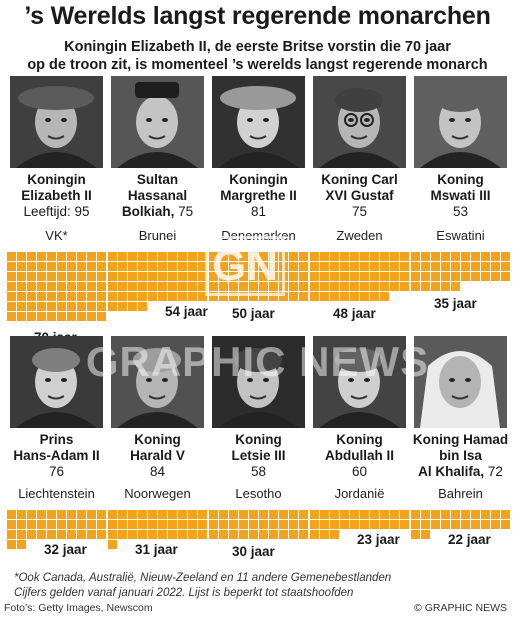 This screenshot has width=515, height=619. I want to click on monarch-title: Sultan, so click(157, 179).